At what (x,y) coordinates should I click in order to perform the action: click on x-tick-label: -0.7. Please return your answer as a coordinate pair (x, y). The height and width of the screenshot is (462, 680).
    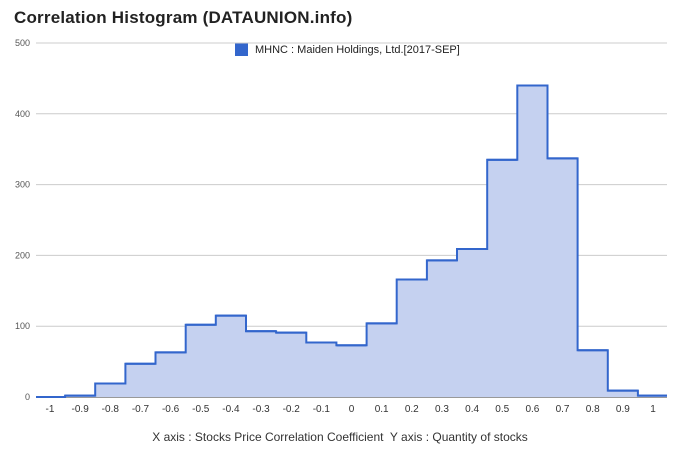
    Looking at the image, I should click on (141, 409).